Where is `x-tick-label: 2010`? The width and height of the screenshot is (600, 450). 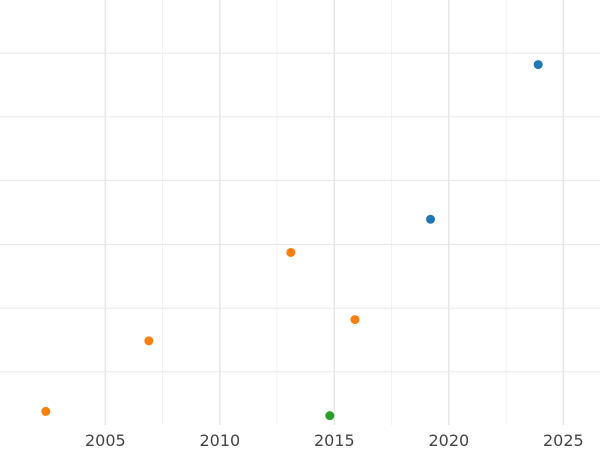
x-tick-label: 2010 is located at coordinates (219, 440).